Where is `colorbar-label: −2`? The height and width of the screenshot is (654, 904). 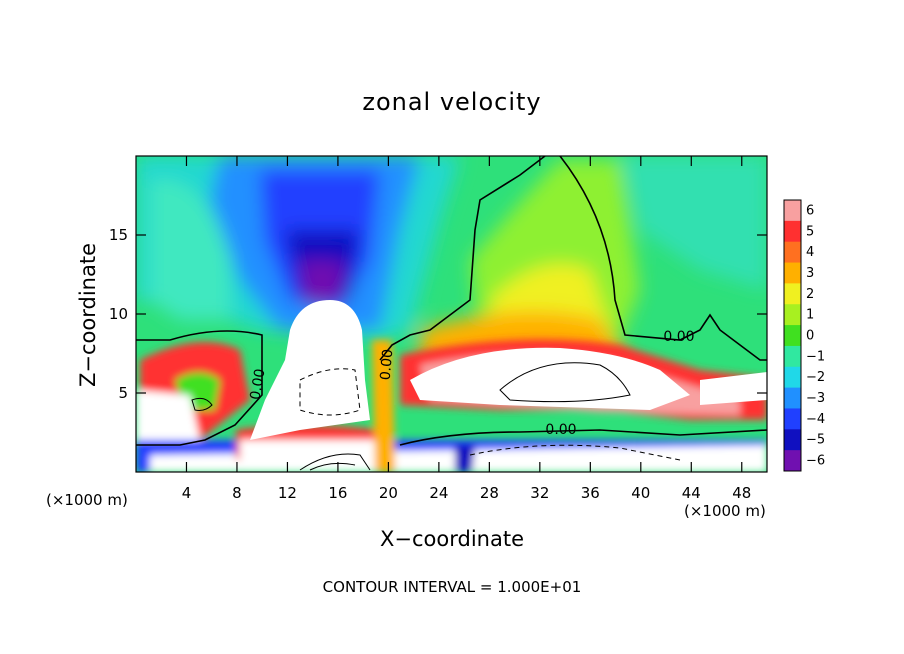
colorbar-label: −2 is located at coordinates (815, 377).